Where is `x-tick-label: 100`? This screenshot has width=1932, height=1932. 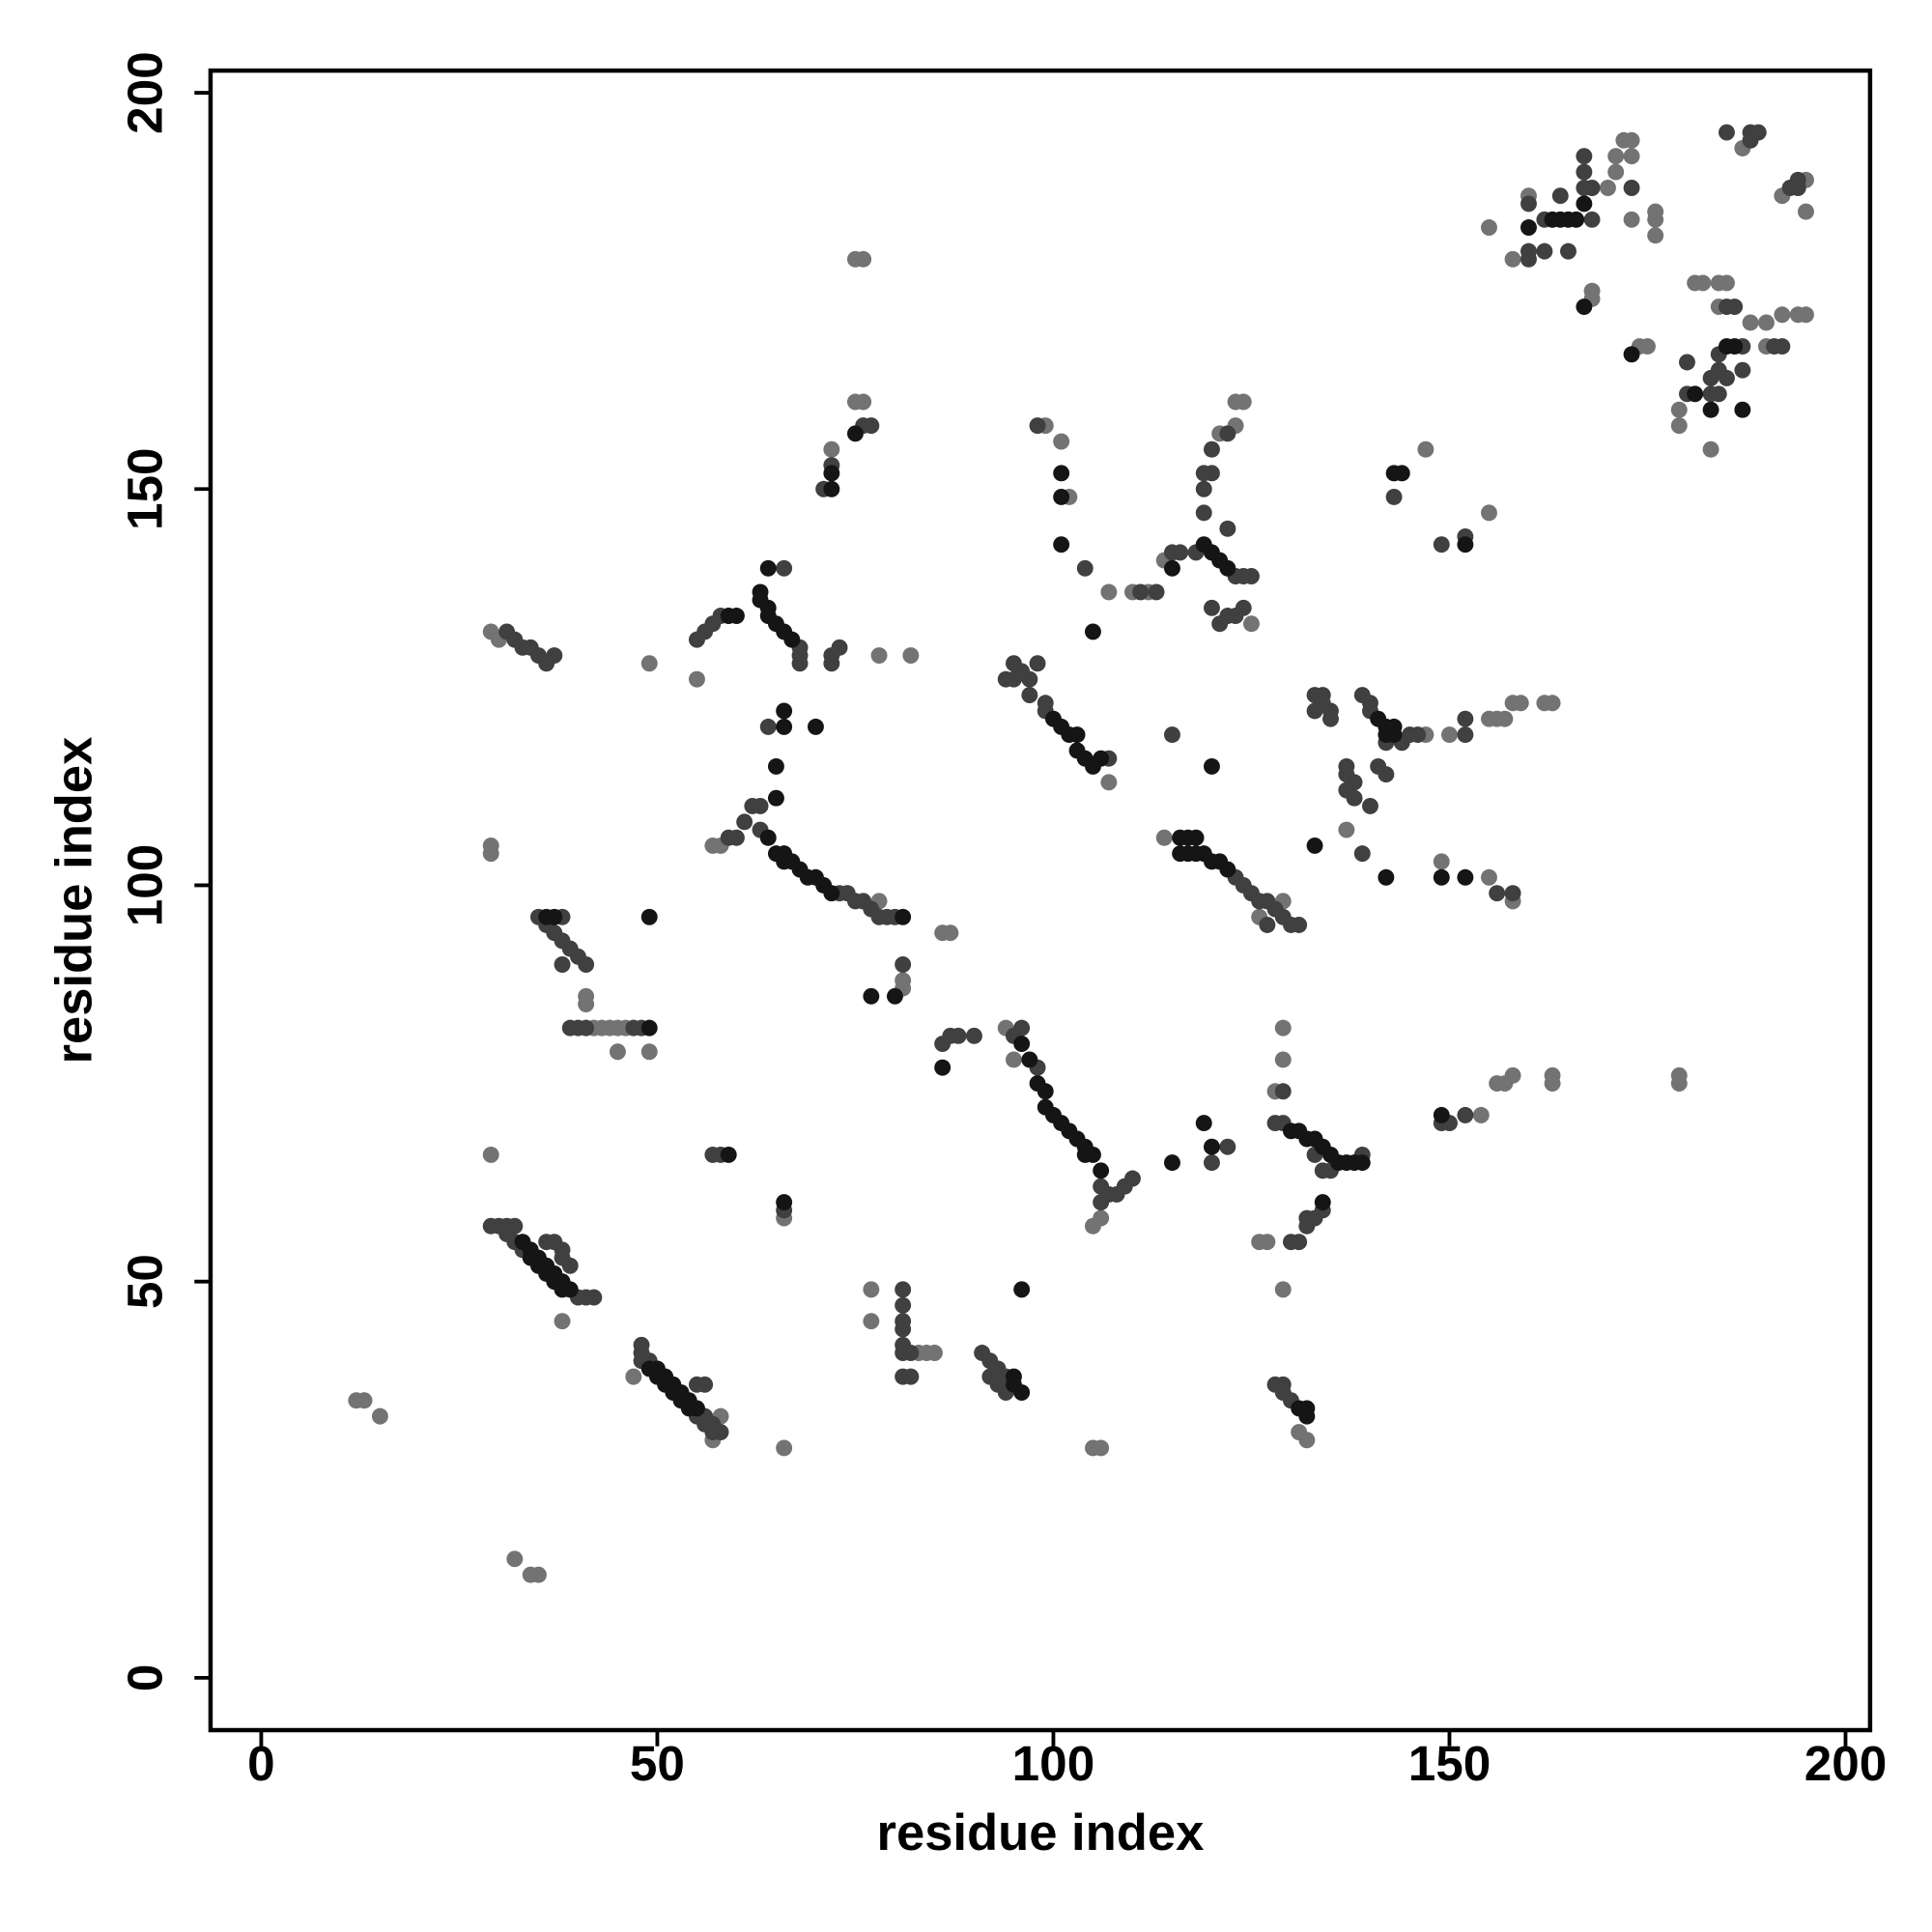
x-tick-label: 100 is located at coordinates (1053, 1763).